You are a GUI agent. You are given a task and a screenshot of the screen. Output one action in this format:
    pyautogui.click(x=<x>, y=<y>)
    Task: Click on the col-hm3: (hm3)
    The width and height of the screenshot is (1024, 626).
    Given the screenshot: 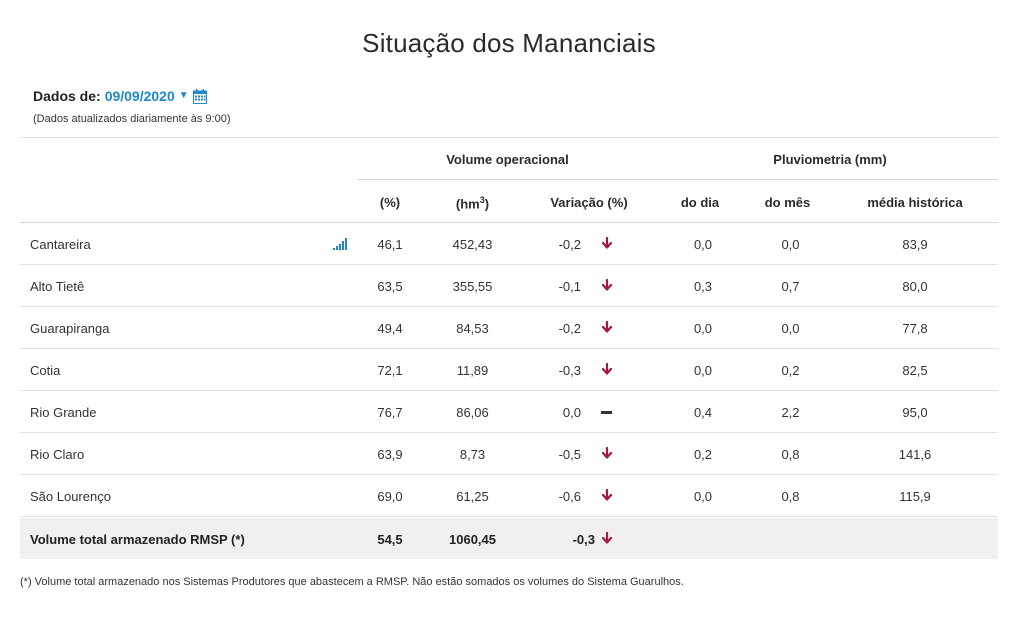 What is the action you would take?
    pyautogui.click(x=472, y=203)
    